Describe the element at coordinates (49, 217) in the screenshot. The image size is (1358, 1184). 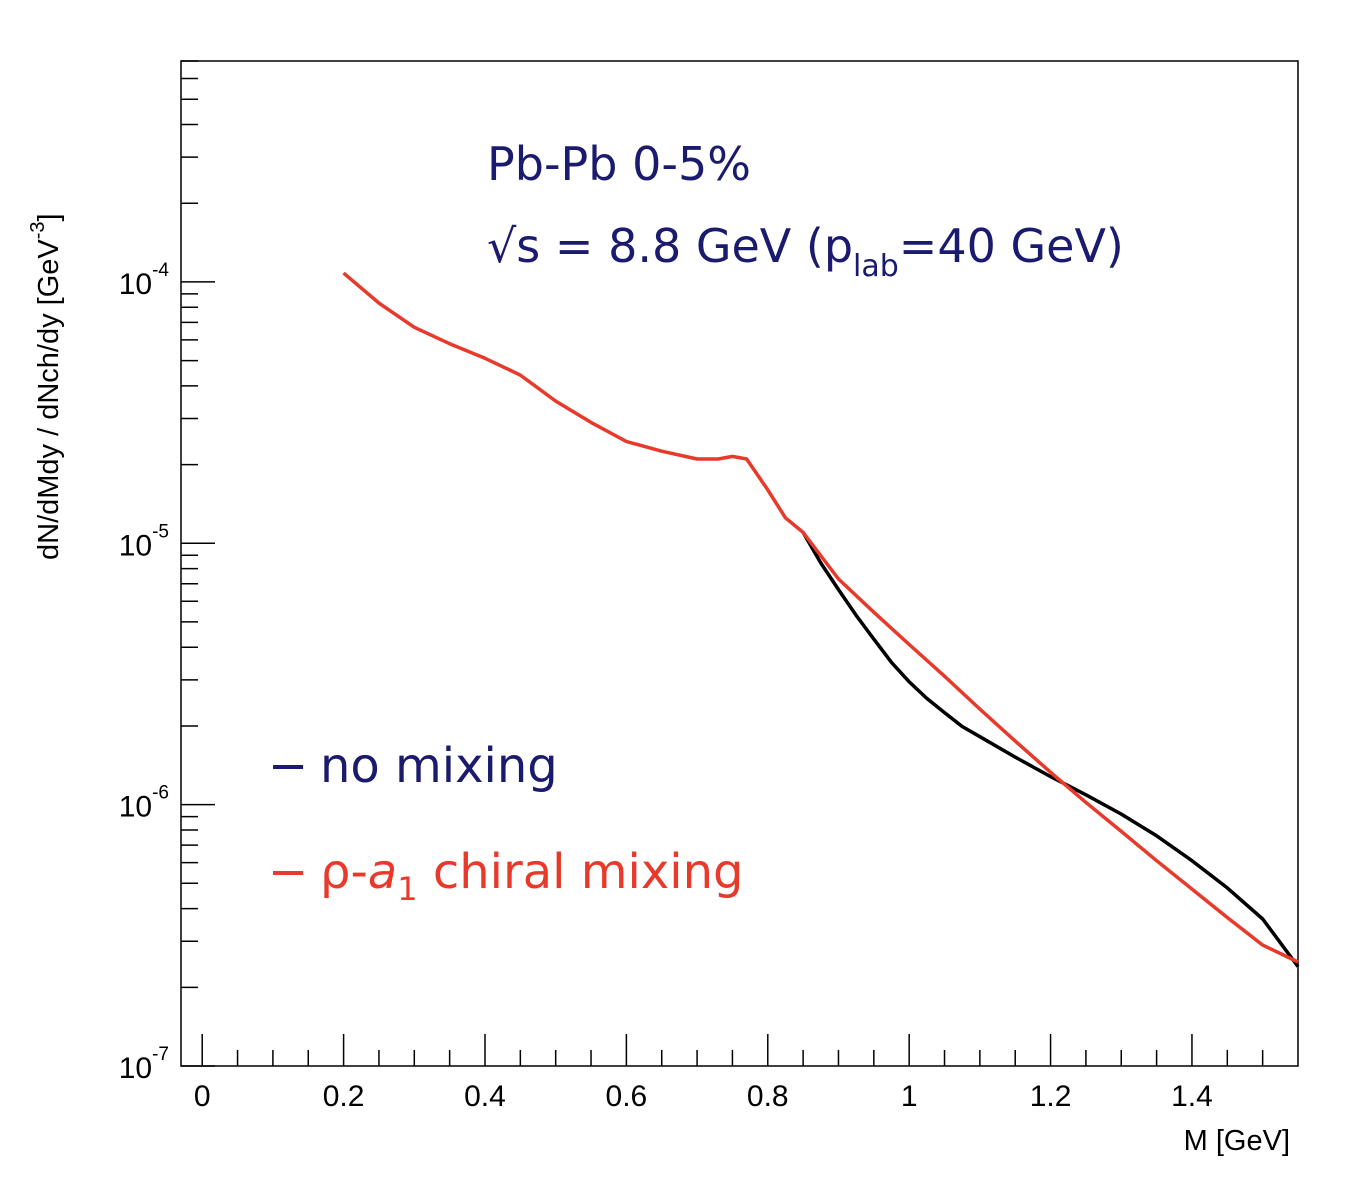
I see `y-axis-label-close: ]` at that location.